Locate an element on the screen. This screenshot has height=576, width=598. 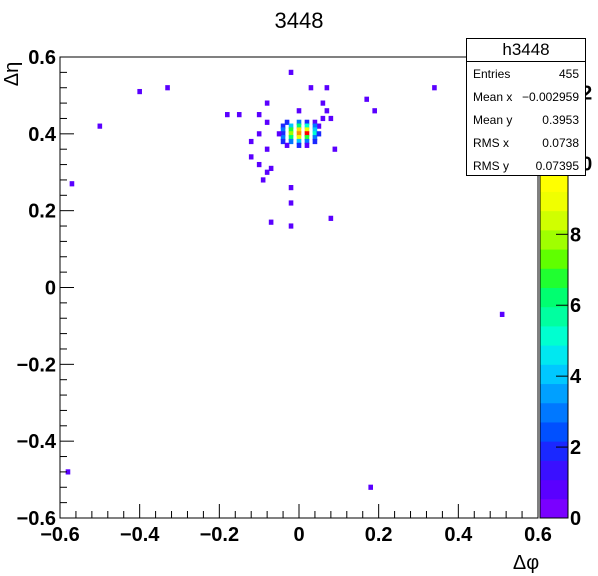
chart-title: 3448 is located at coordinates (299, 20).